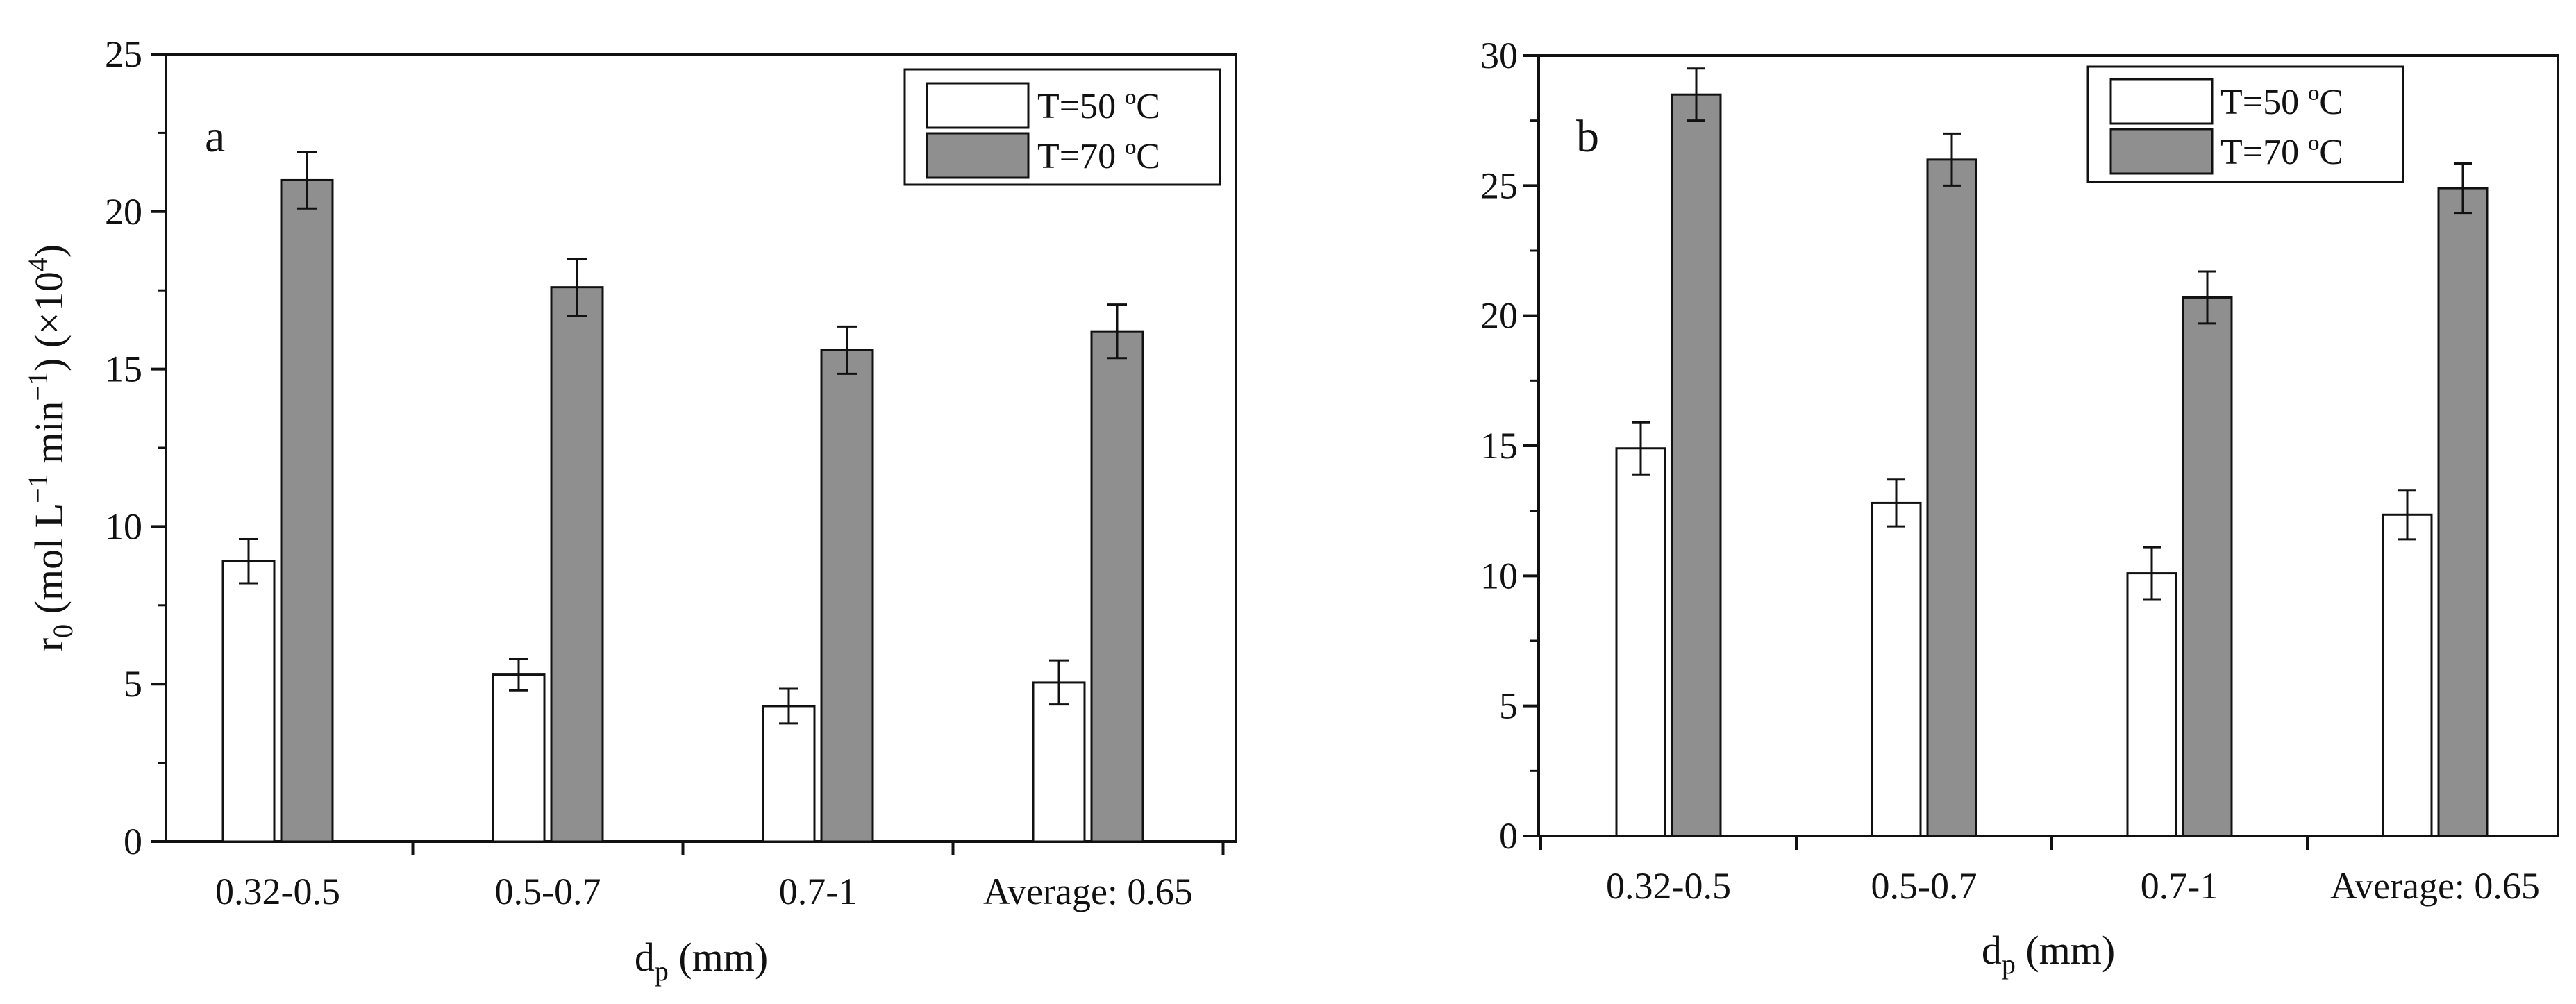 This screenshot has width=2576, height=1004. Describe the element at coordinates (978, 155) in the screenshot. I see `legend-swatch-70c-a` at that location.